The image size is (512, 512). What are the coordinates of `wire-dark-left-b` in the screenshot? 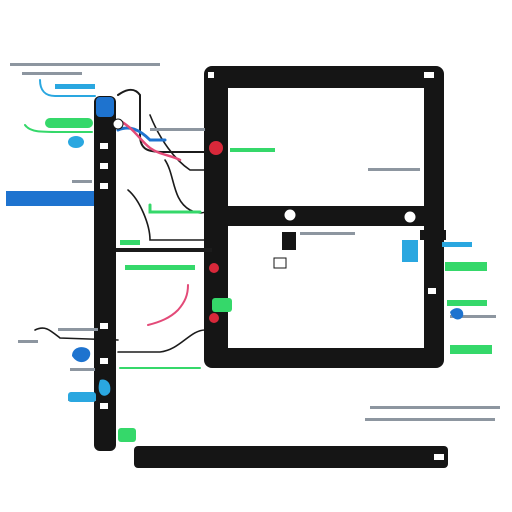 It's located at (185, 186).